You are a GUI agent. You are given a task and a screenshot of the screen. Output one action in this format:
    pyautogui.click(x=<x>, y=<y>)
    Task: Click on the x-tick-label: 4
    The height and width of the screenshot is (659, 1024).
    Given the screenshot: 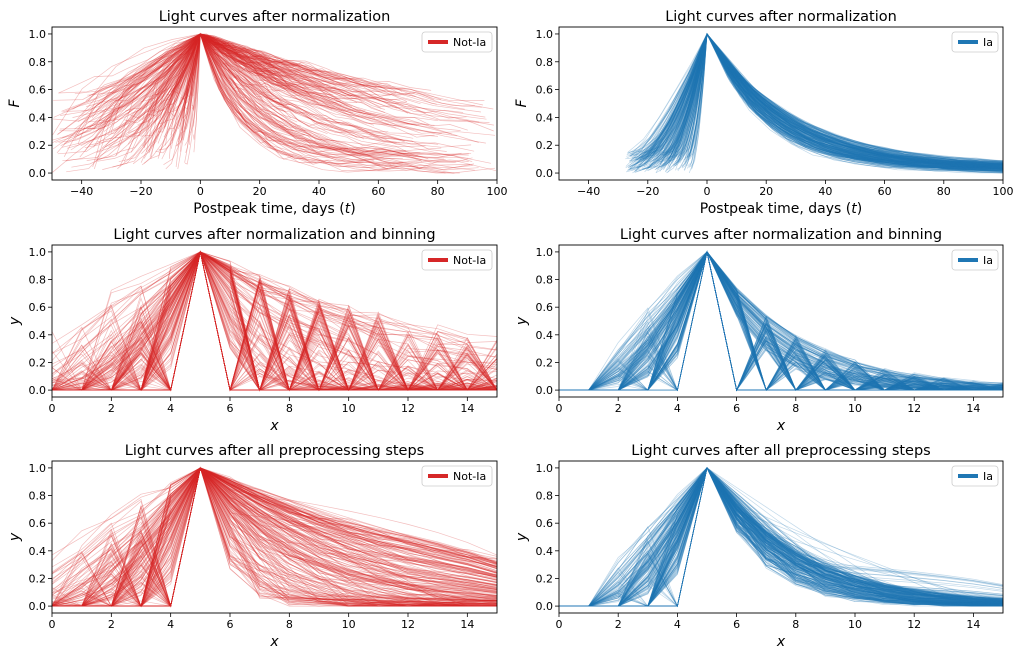 What is the action you would take?
    pyautogui.click(x=170, y=624)
    